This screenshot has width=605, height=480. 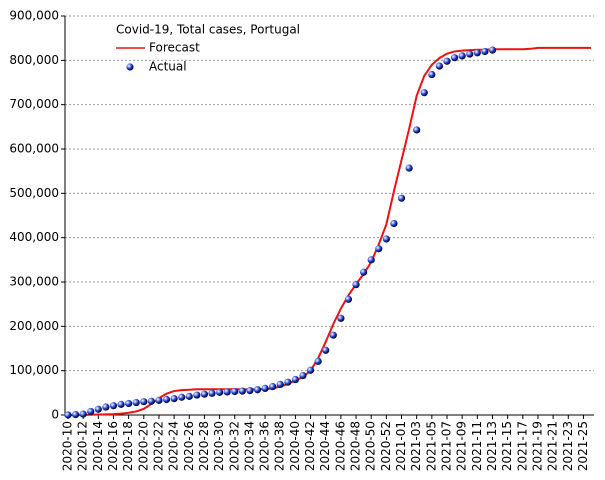 What do you see at coordinates (386, 446) in the screenshot?
I see `x-tick-label: 2020-52` at bounding box center [386, 446].